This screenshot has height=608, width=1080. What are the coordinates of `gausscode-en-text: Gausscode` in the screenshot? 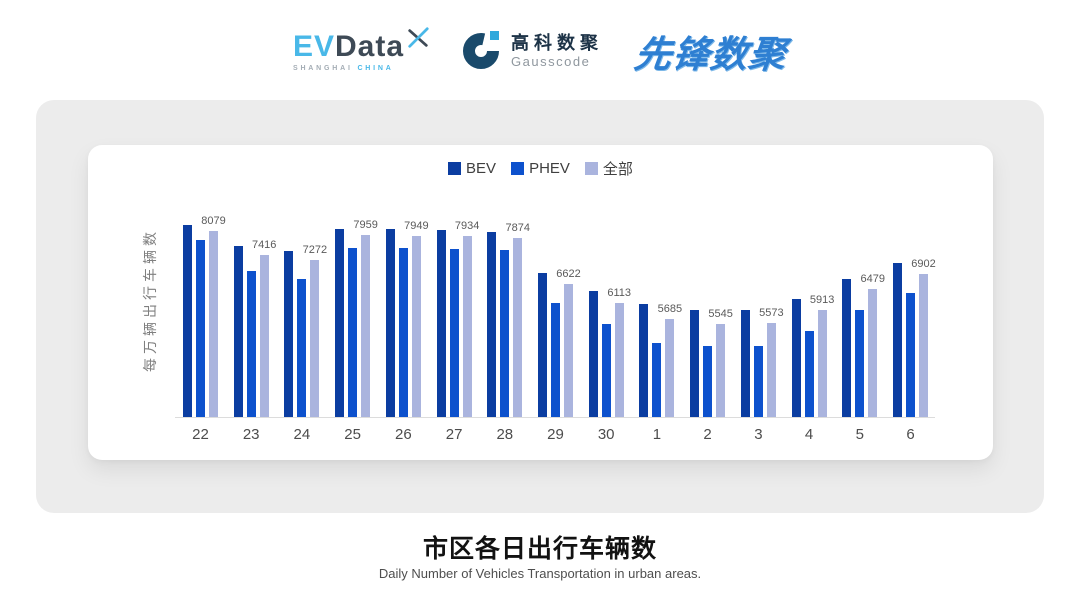 It's located at (551, 61).